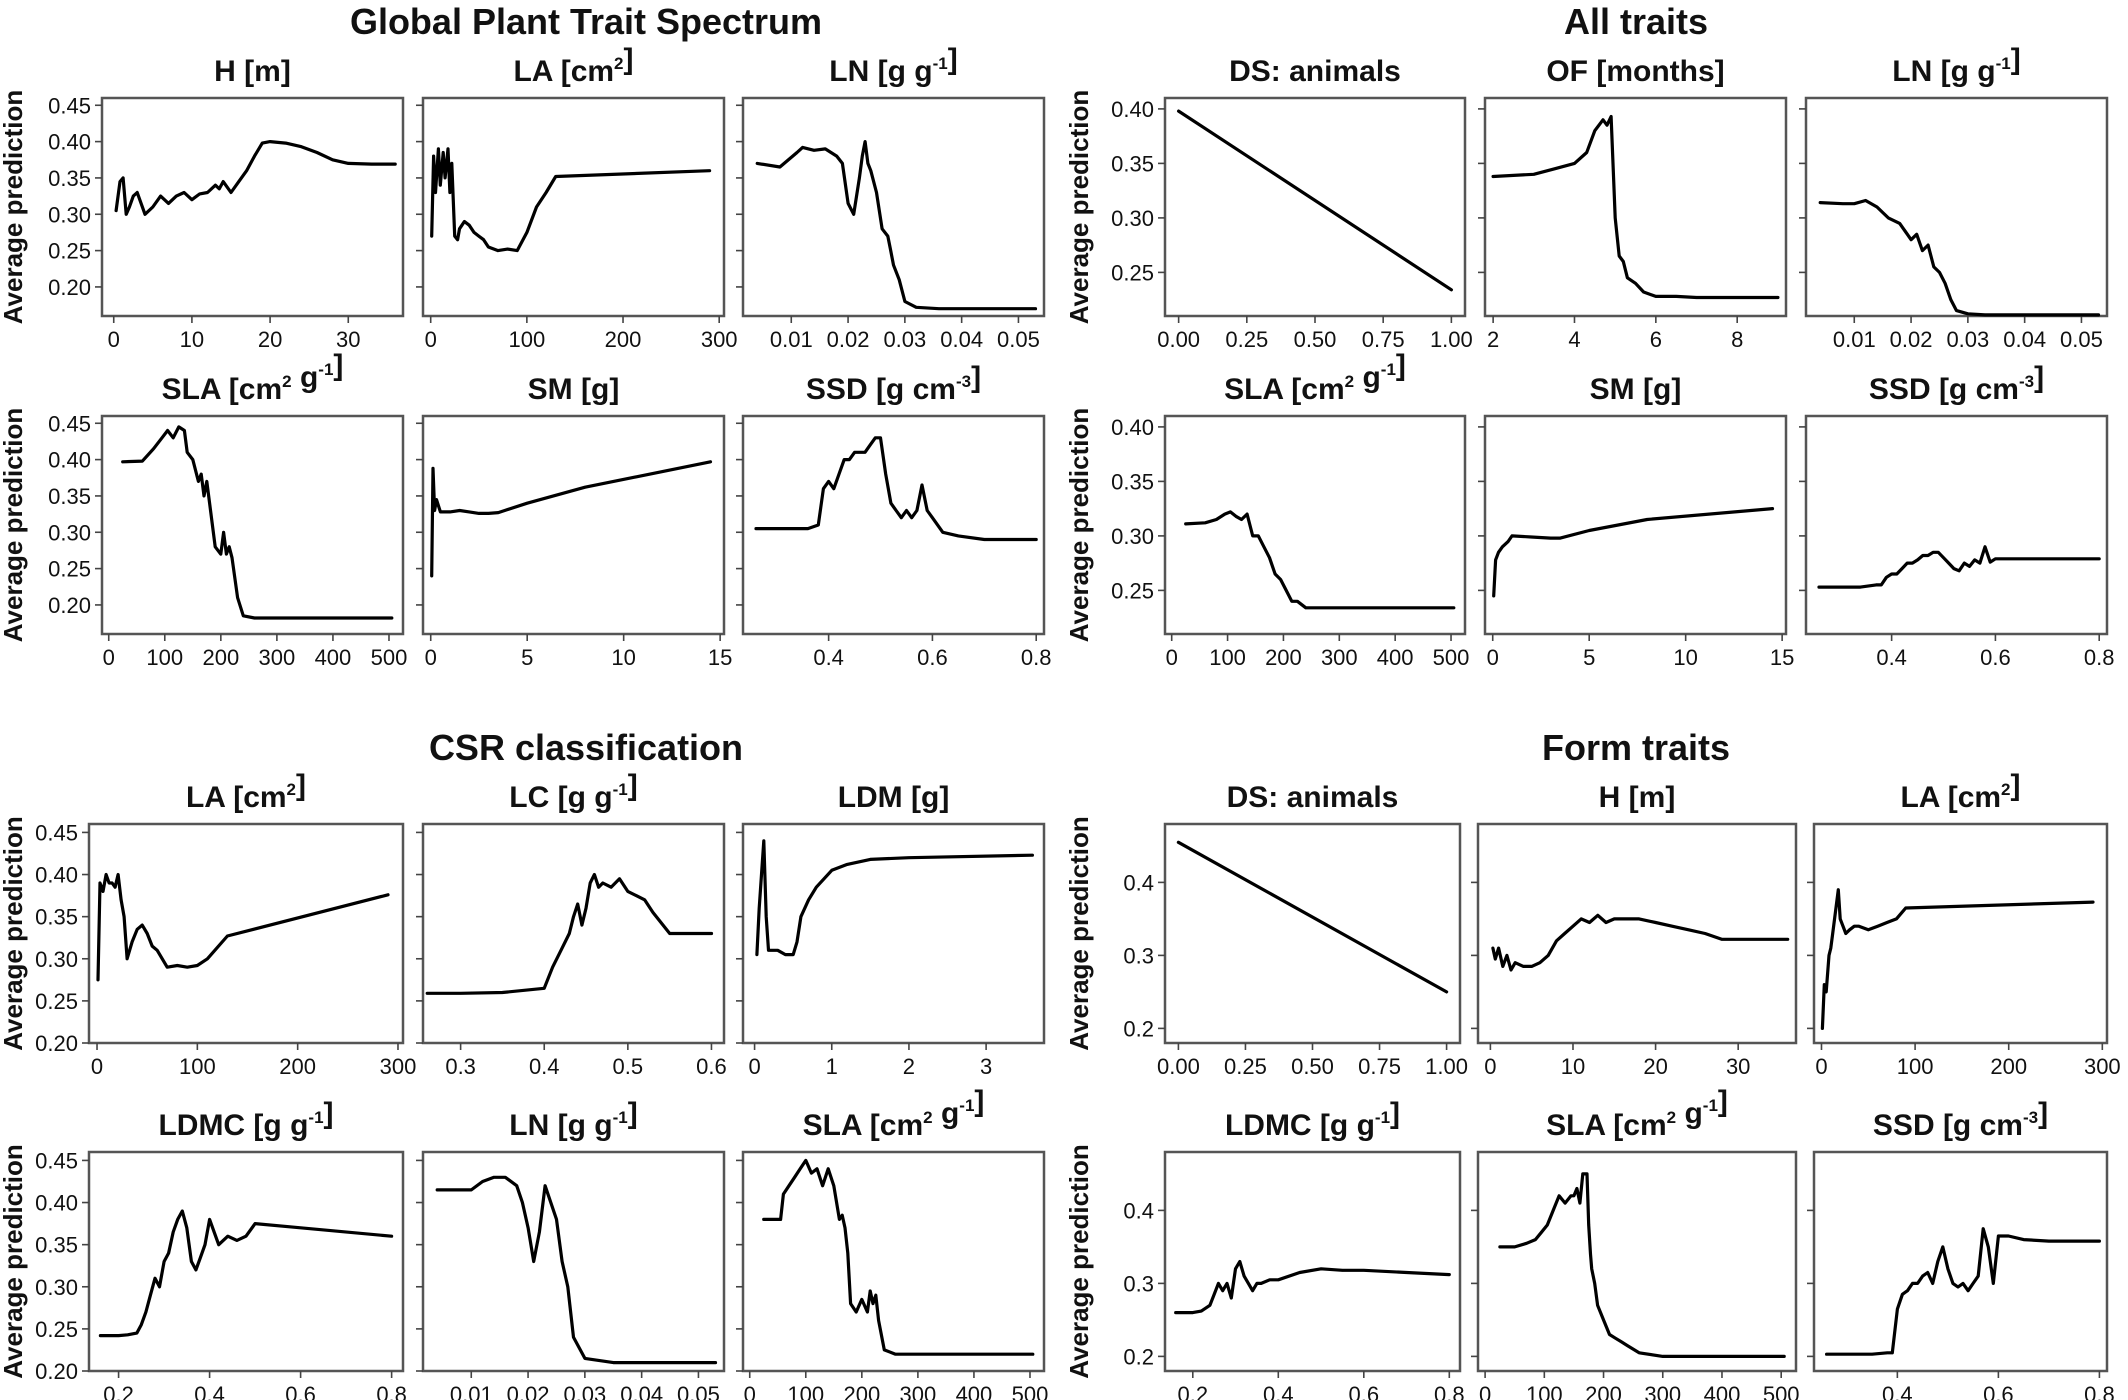 The height and width of the screenshot is (1400, 2128). I want to click on panel-title: LA [cm2], so click(573, 65).